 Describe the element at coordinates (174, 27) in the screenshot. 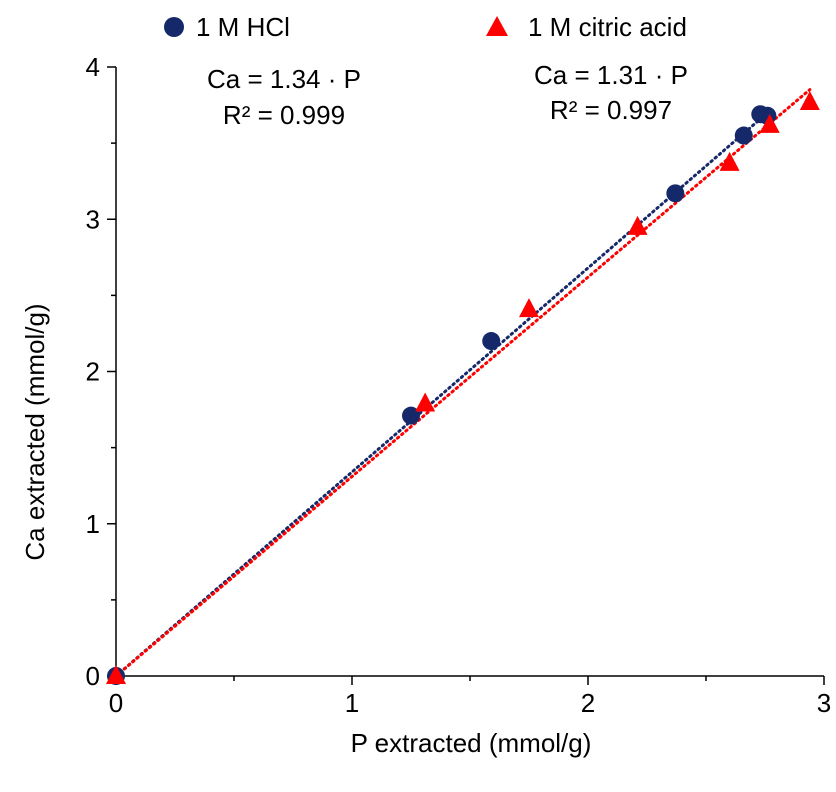

I see `legend-marker-hcl` at that location.